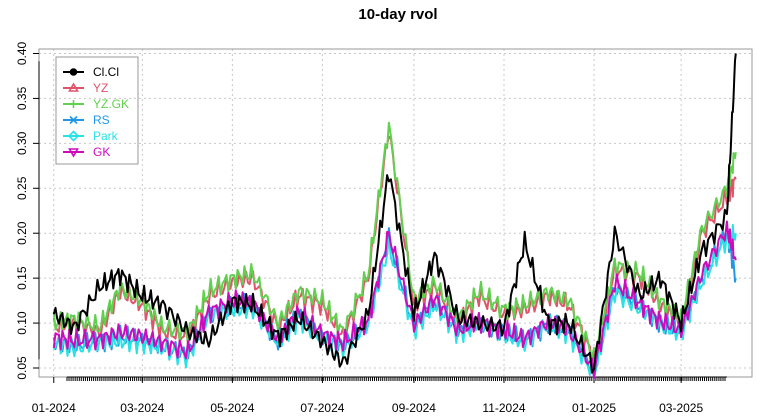  I want to click on y-tick-label: 0.25, so click(22, 188).